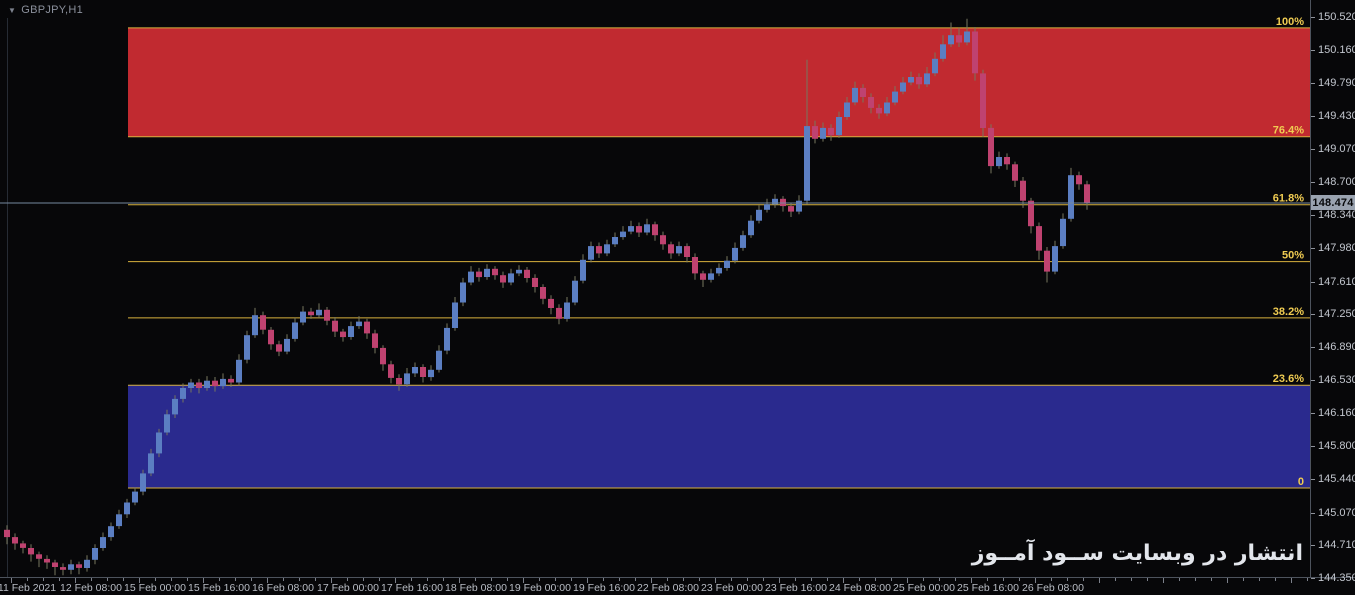 The height and width of the screenshot is (595, 1355). I want to click on time-tick-label: 15 Feb 00:00, so click(155, 588).